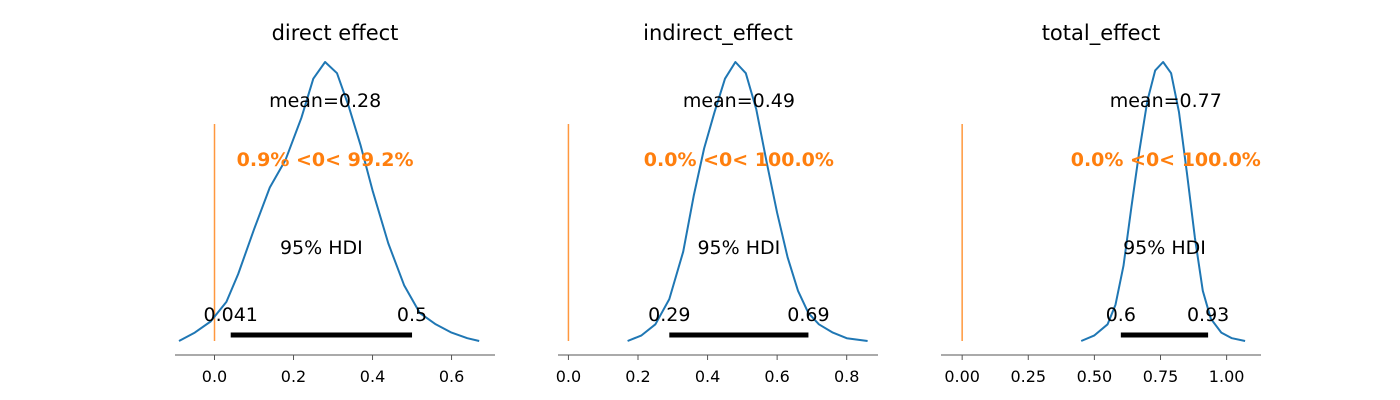 This screenshot has height=400, width=1400. Describe the element at coordinates (669, 315) in the screenshot. I see `hdi-lower-label: 0.29` at that location.